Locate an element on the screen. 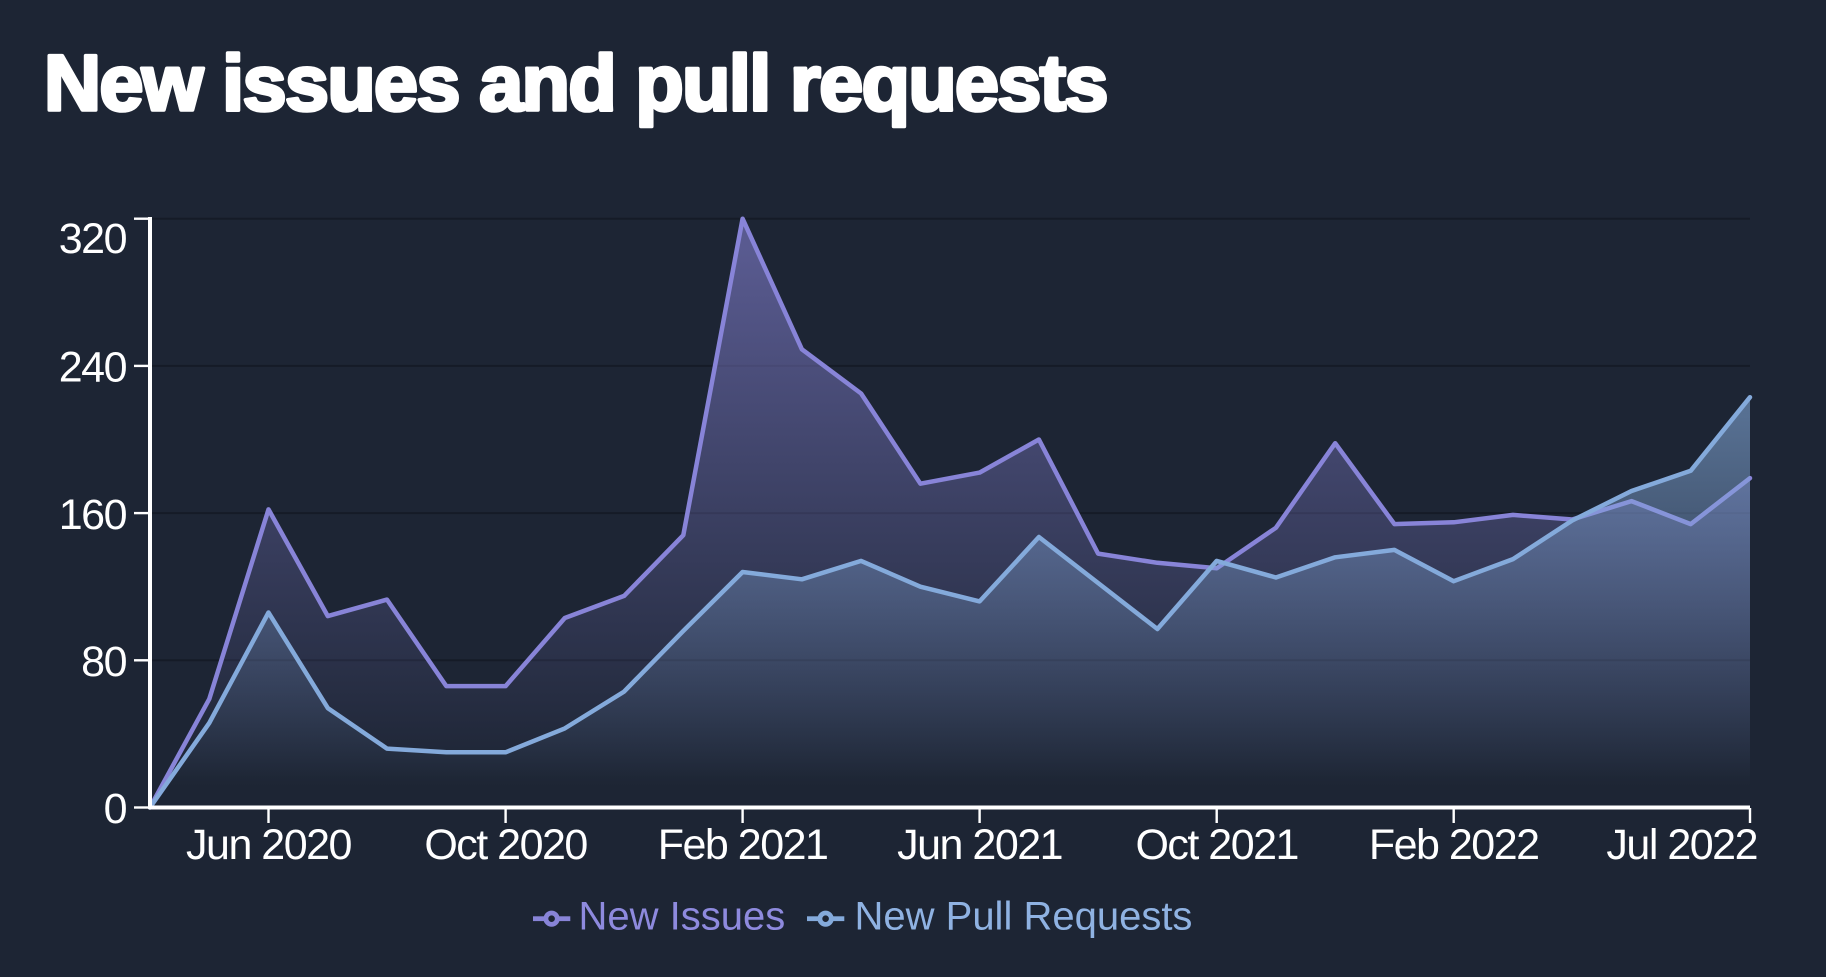  svg-text: Jun 2020 is located at coordinates (269, 845).